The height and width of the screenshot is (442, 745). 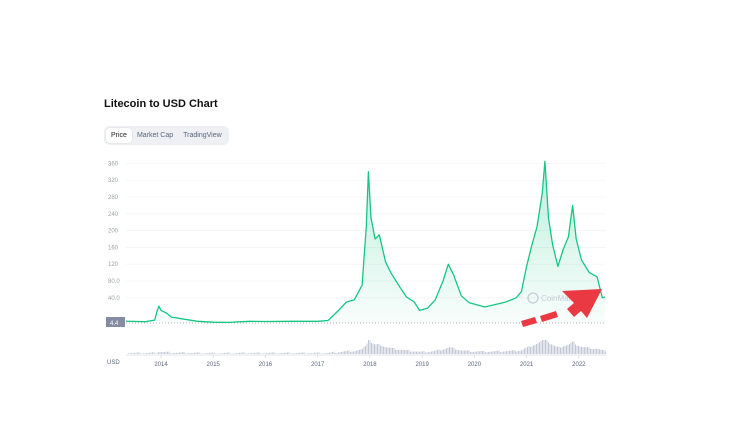 What do you see at coordinates (113, 181) in the screenshot?
I see `y-tick-label: 320` at bounding box center [113, 181].